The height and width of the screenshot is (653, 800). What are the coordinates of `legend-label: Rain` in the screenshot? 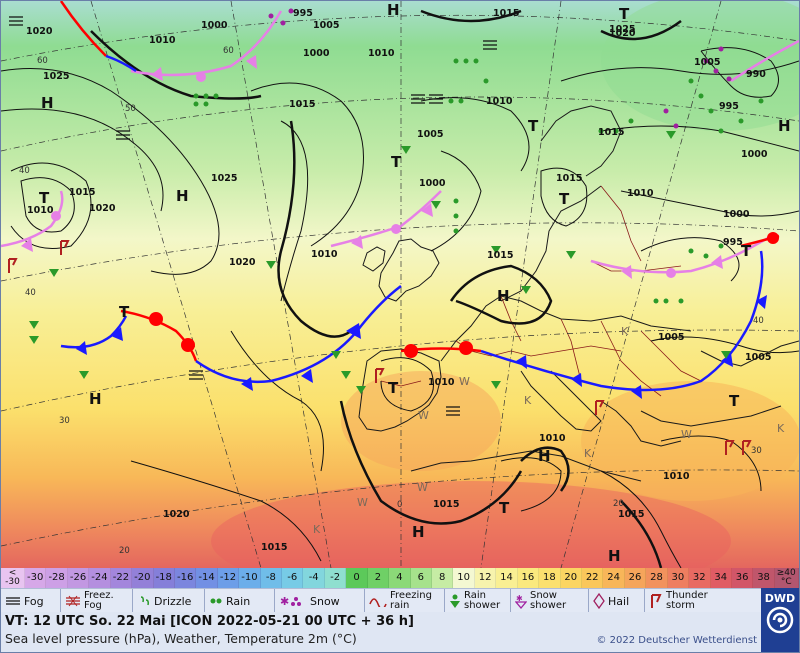 It's located at (238, 601).